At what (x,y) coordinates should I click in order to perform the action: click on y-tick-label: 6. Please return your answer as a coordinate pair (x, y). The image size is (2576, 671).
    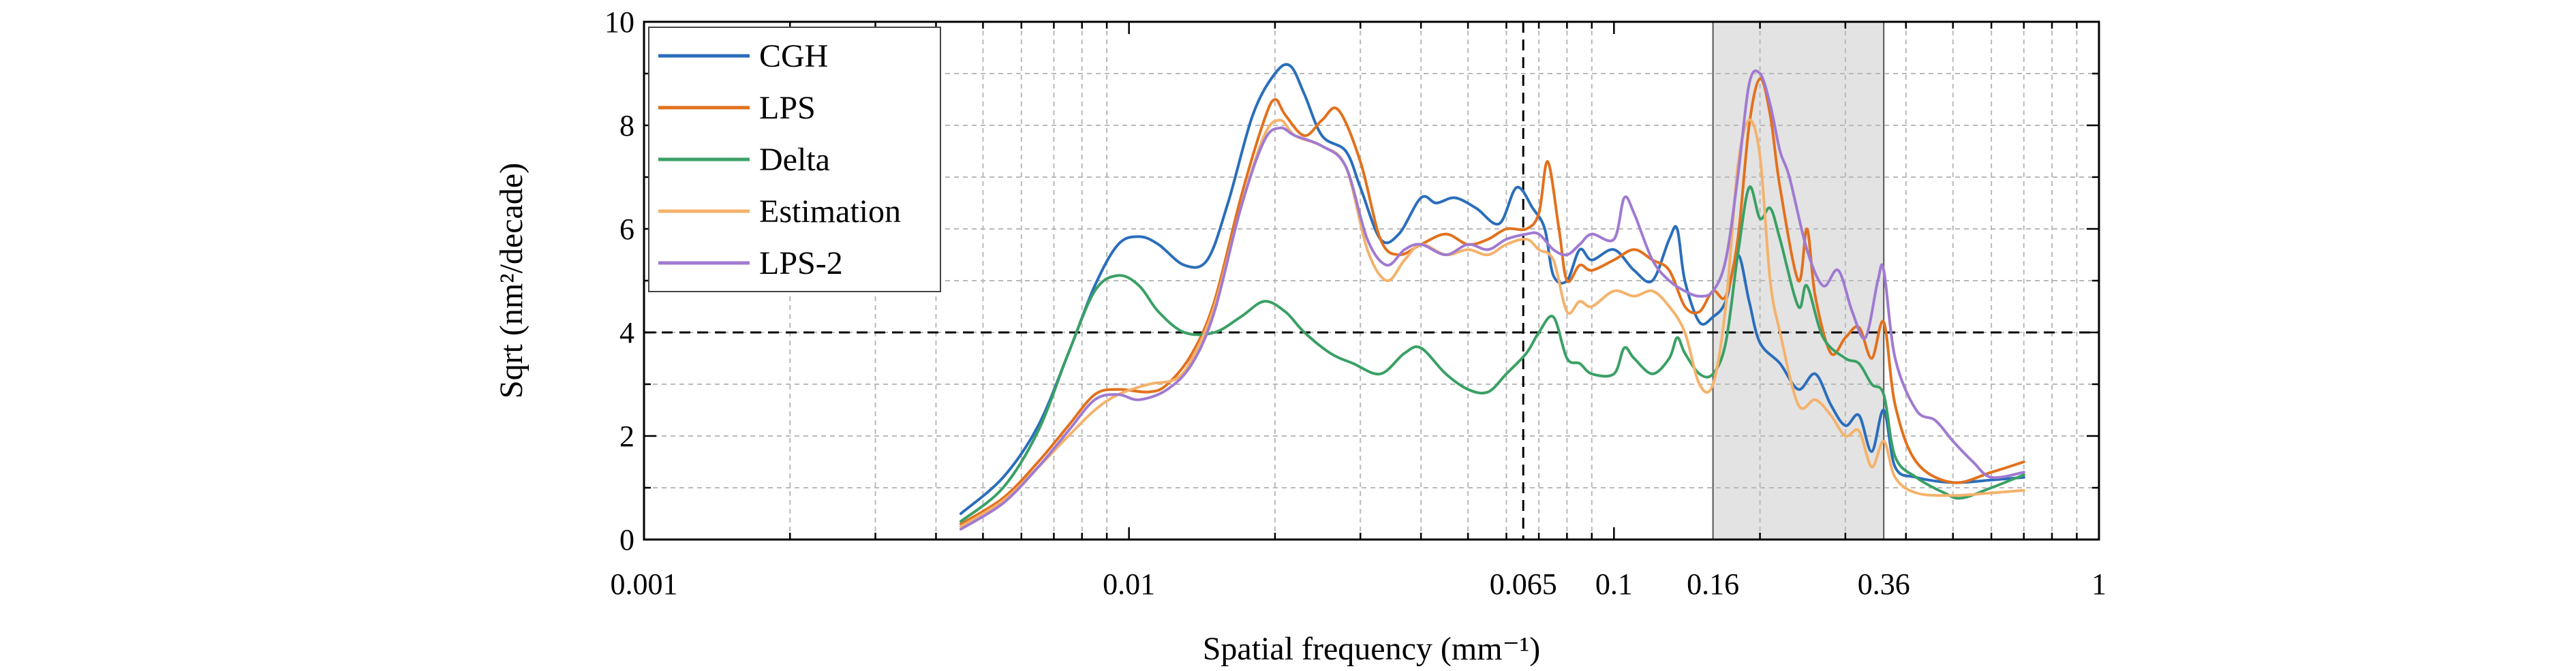
    Looking at the image, I should click on (626, 229).